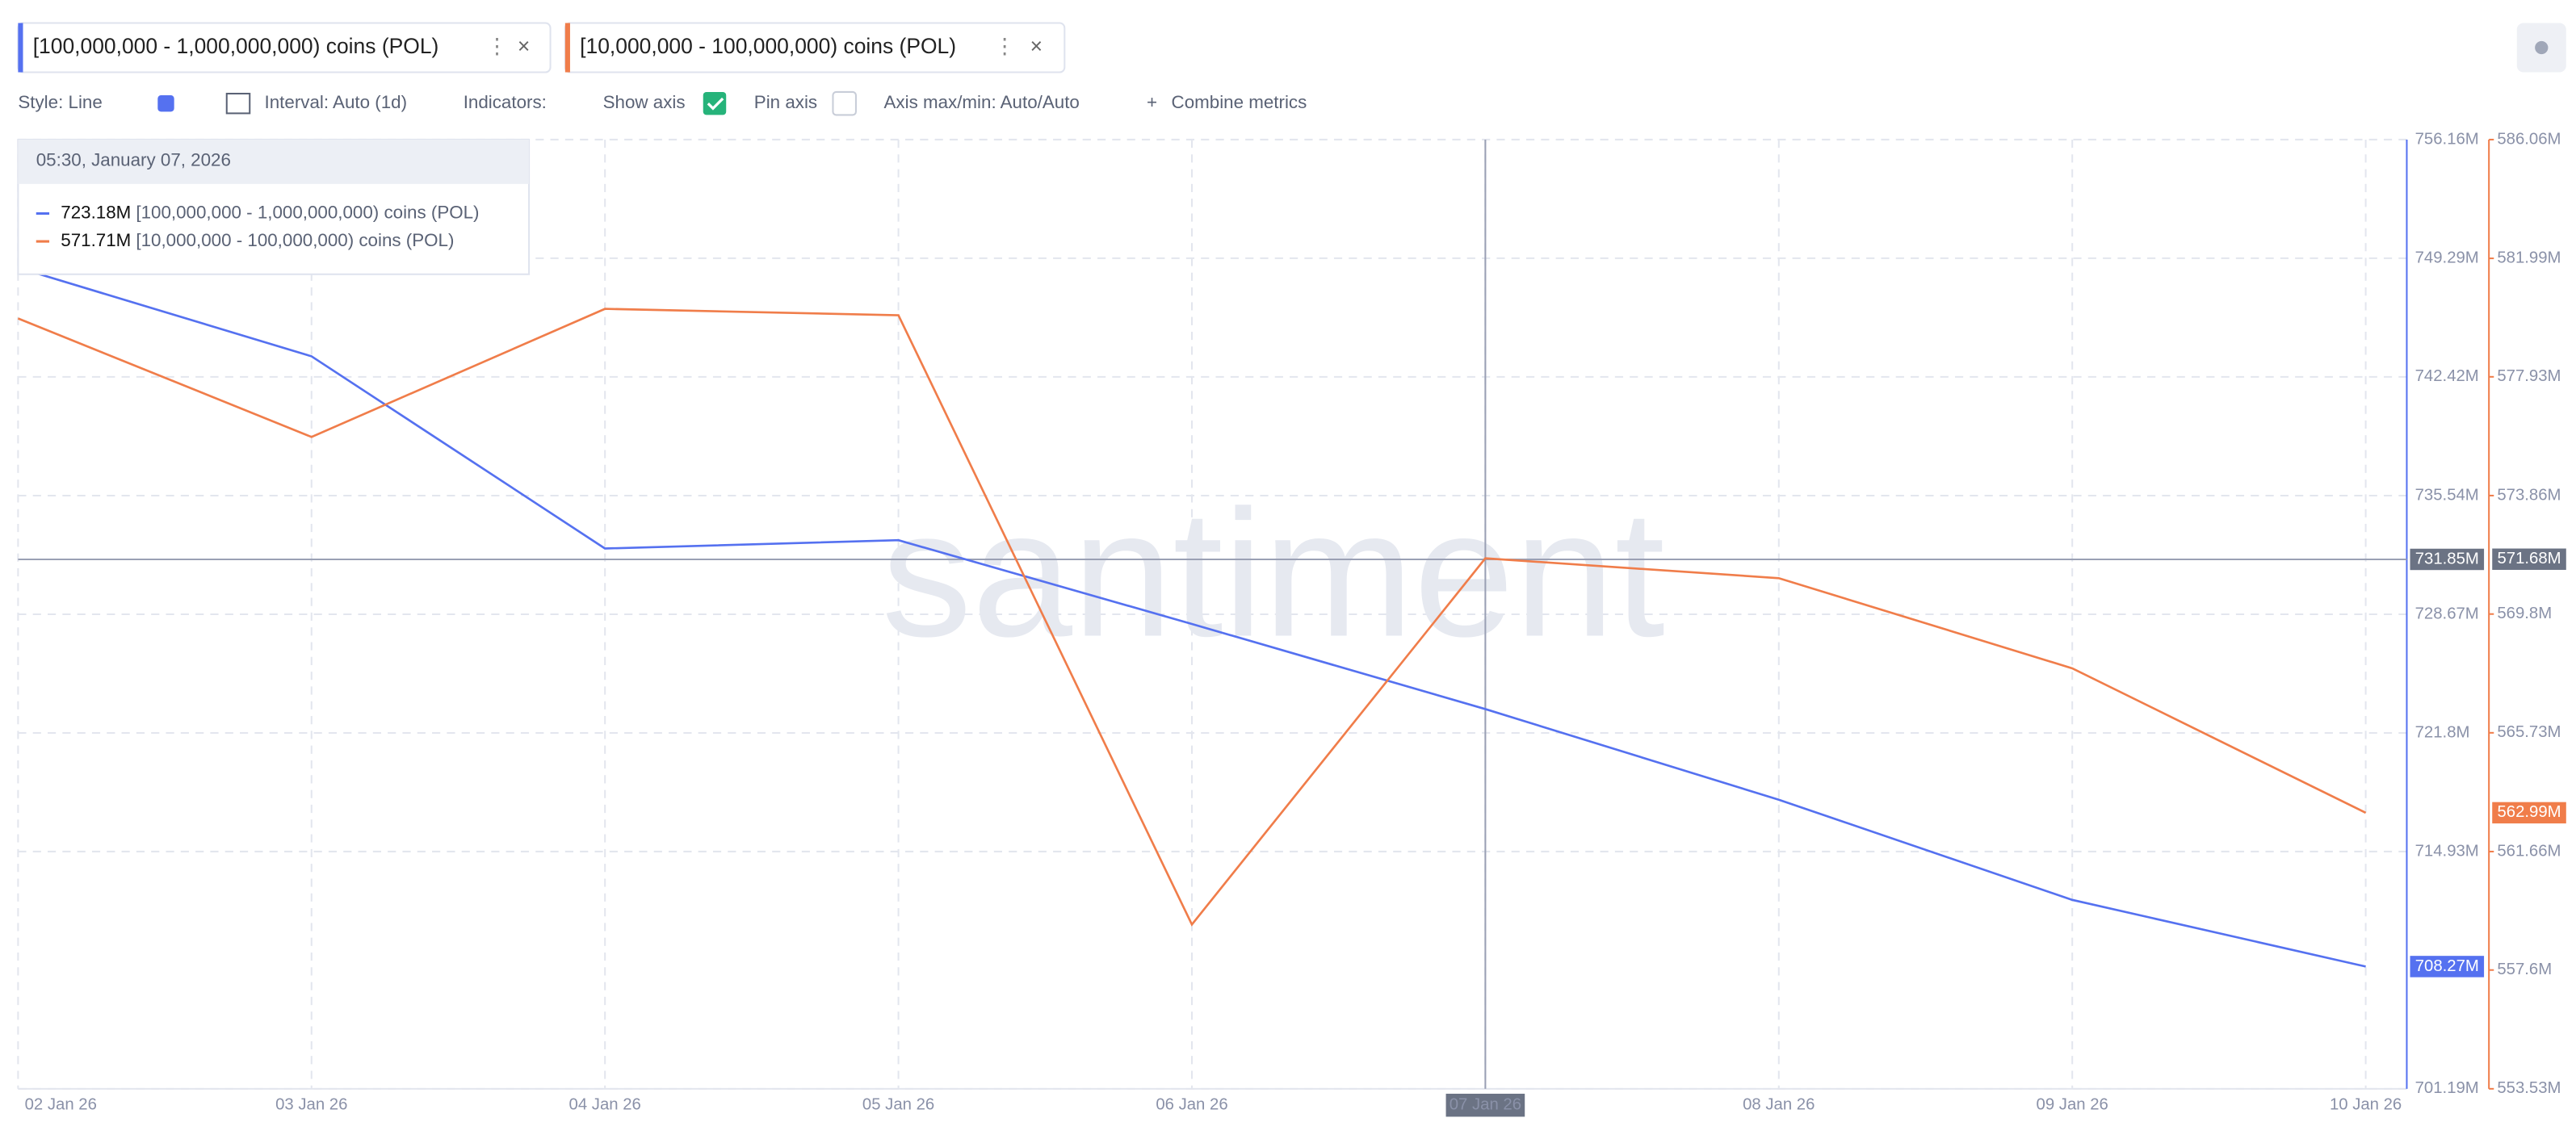 Image resolution: width=2576 pixels, height=1143 pixels. What do you see at coordinates (2529, 851) in the screenshot?
I see `y2-tick-label: 561.66M` at bounding box center [2529, 851].